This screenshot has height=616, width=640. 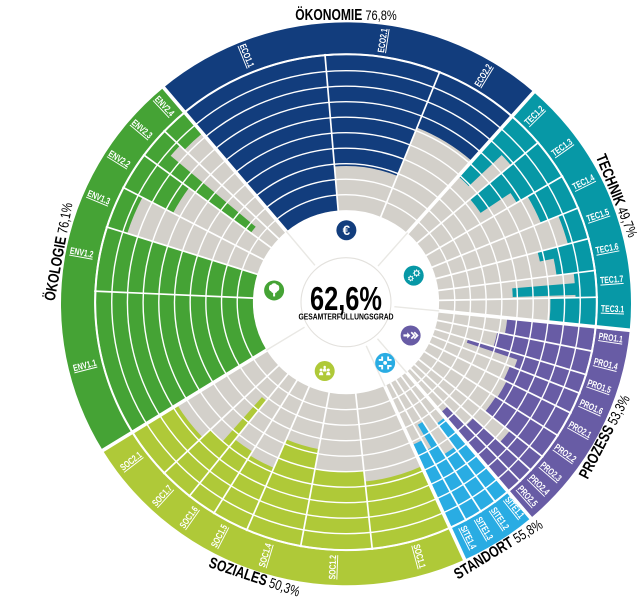 What do you see at coordinates (611, 338) in the screenshot?
I see `svg-text: PRO1.1` at bounding box center [611, 338].